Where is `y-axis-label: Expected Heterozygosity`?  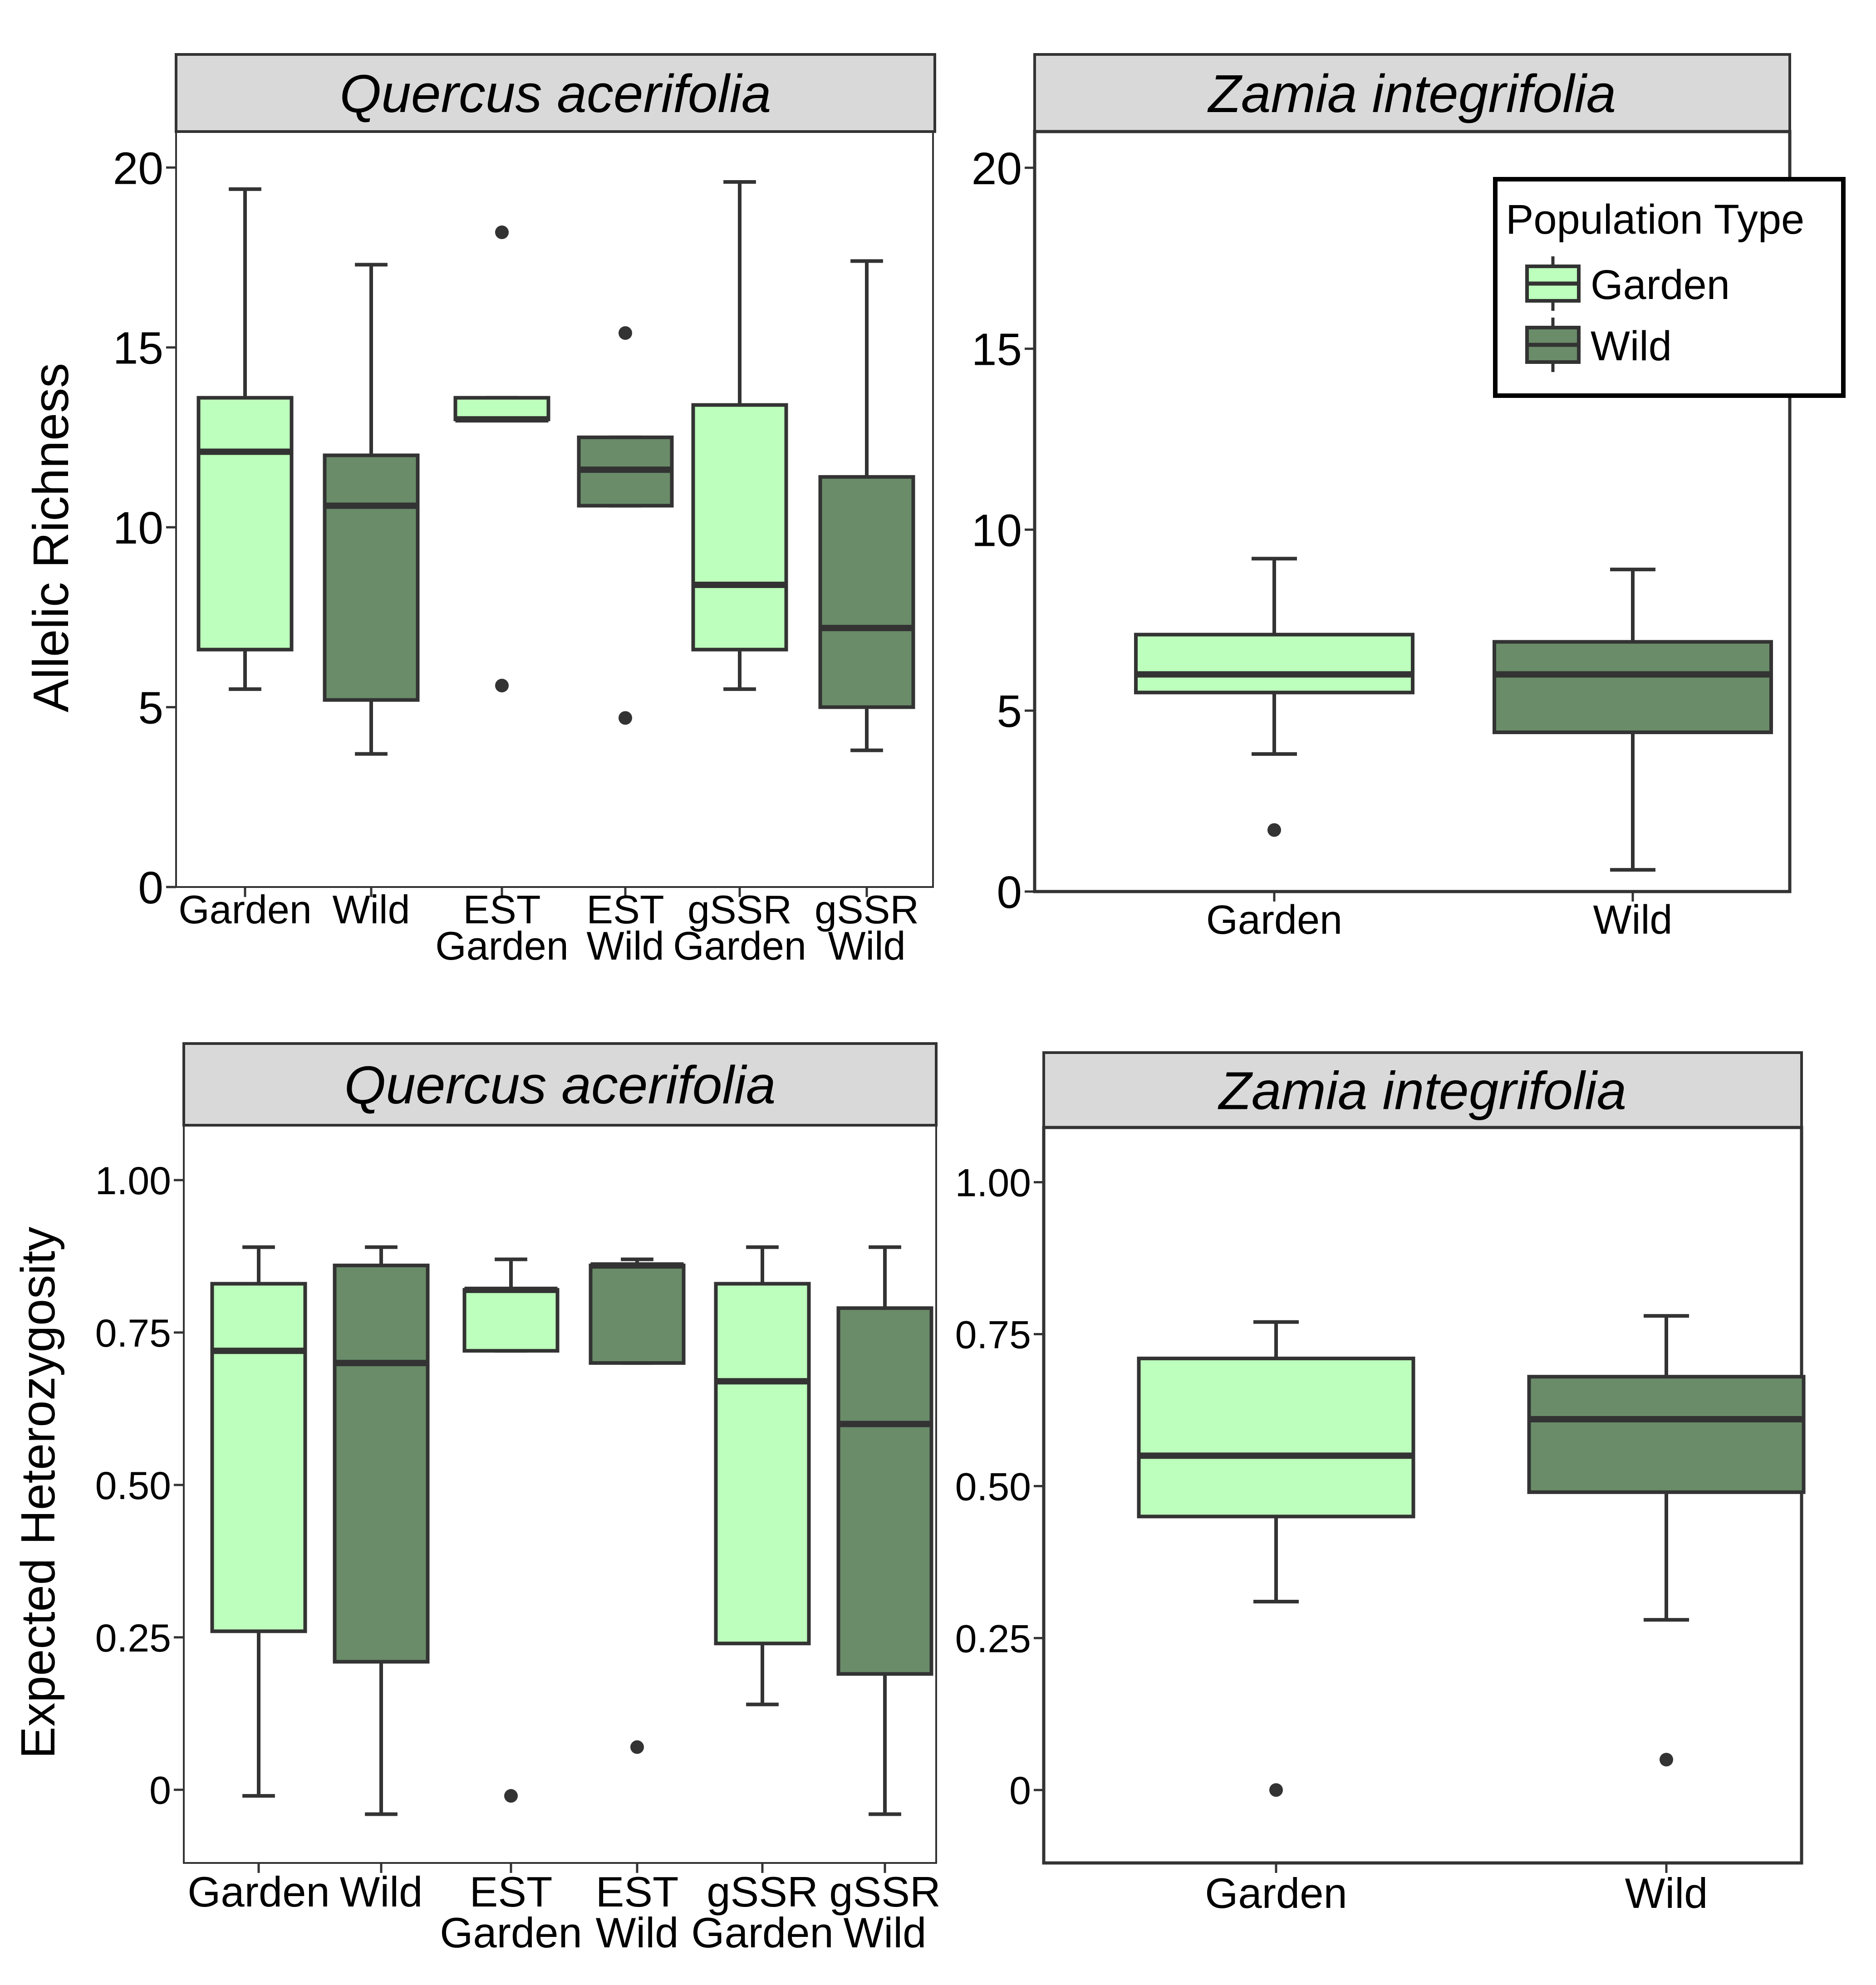
y-axis-label: Expected Heterozygosity is located at coordinates (38, 1493).